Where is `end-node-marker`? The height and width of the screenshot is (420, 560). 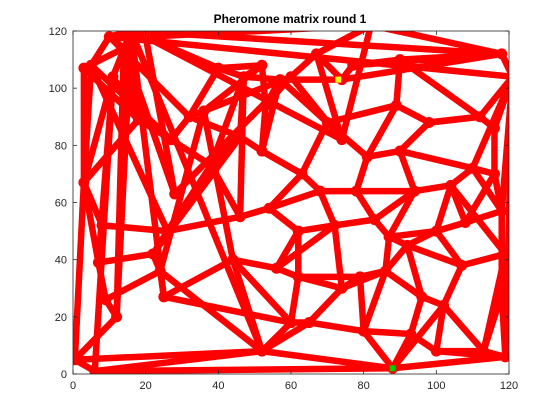 end-node-marker is located at coordinates (392, 368).